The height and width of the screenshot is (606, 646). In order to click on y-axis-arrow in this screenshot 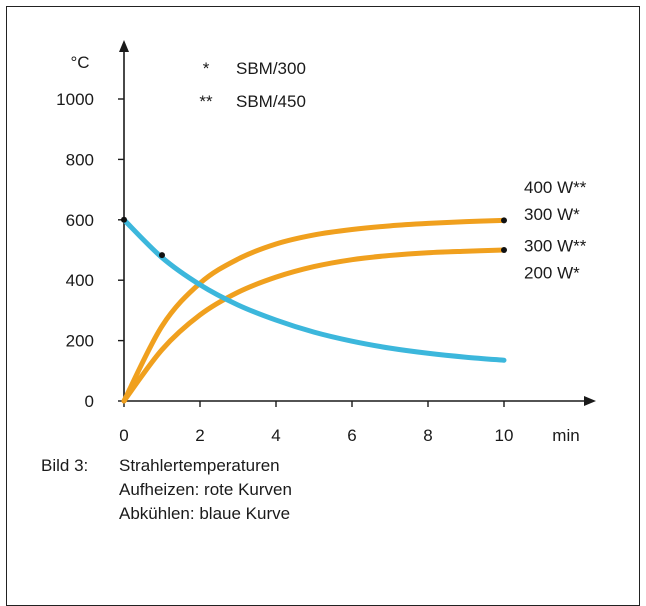, I will do `click(124, 46)`.